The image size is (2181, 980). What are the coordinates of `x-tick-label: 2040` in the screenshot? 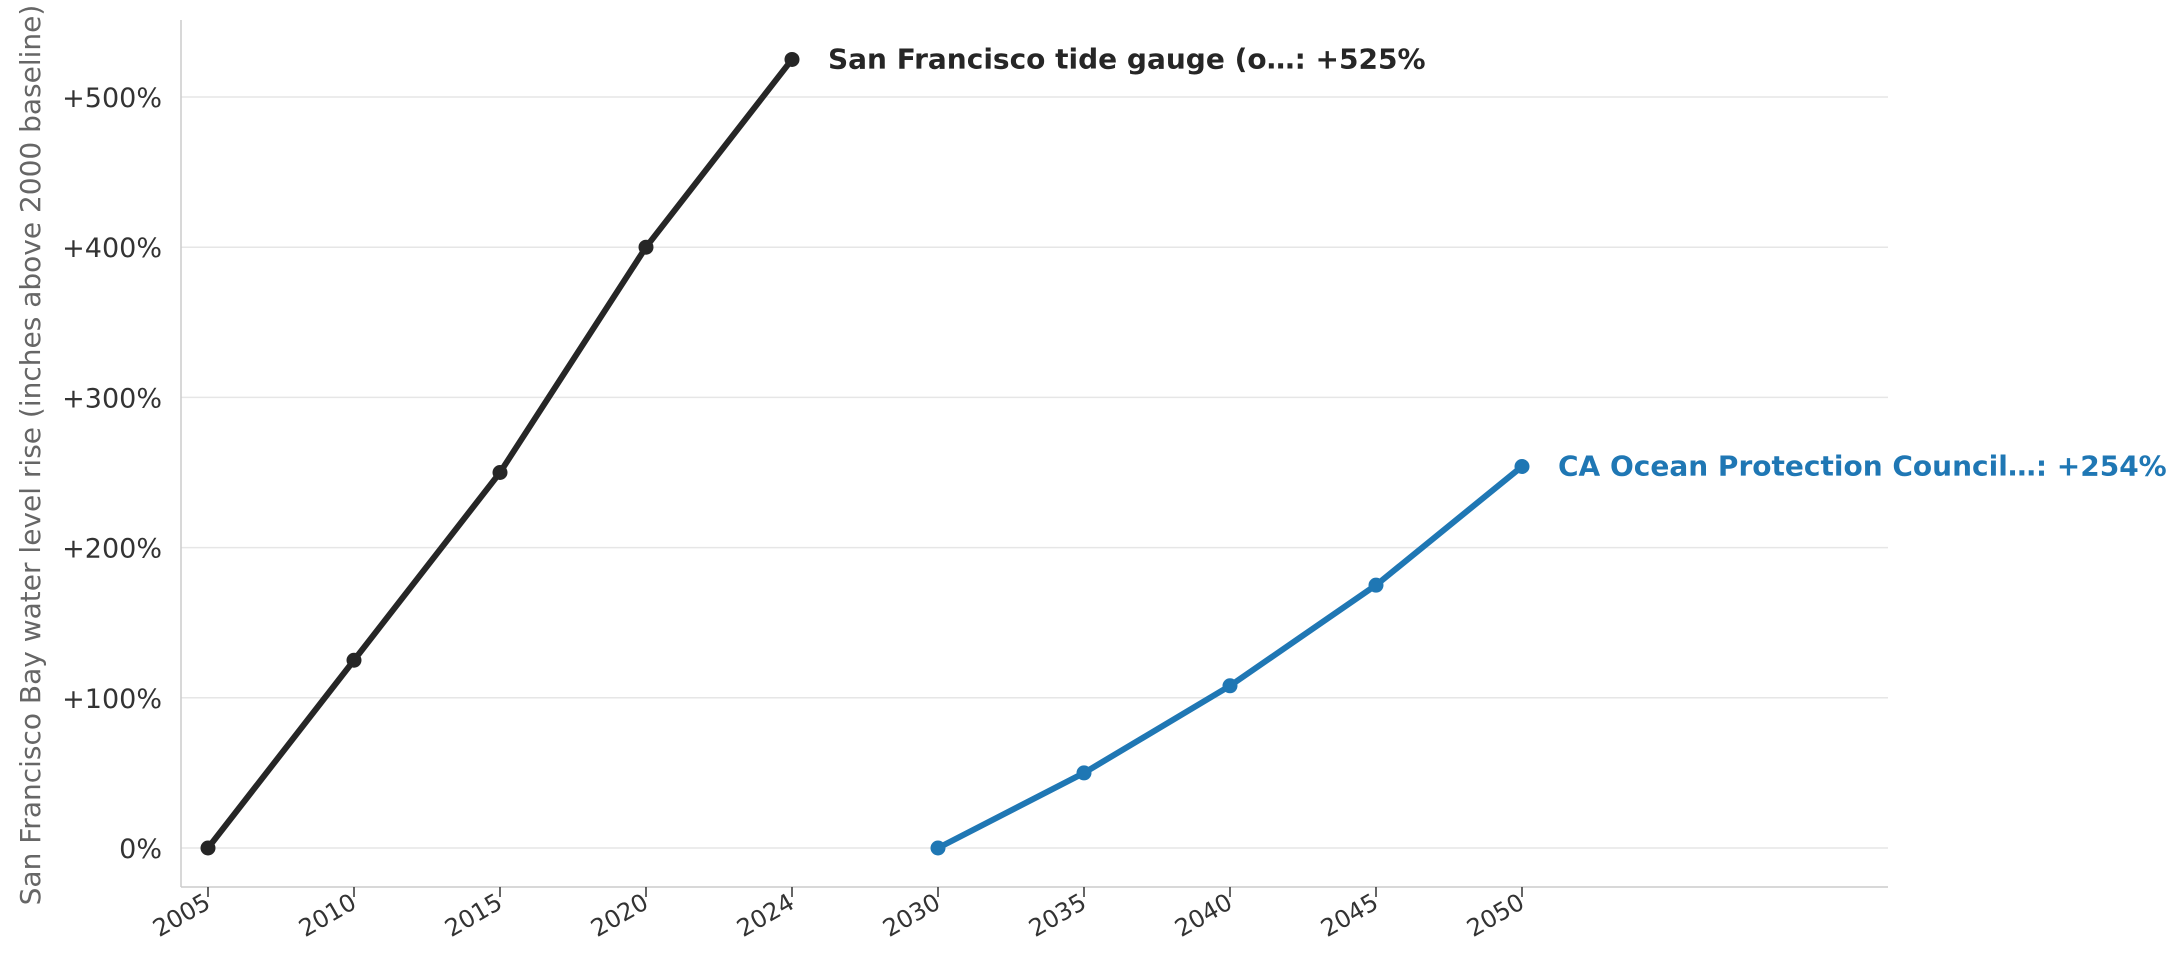 It's located at (1203, 915).